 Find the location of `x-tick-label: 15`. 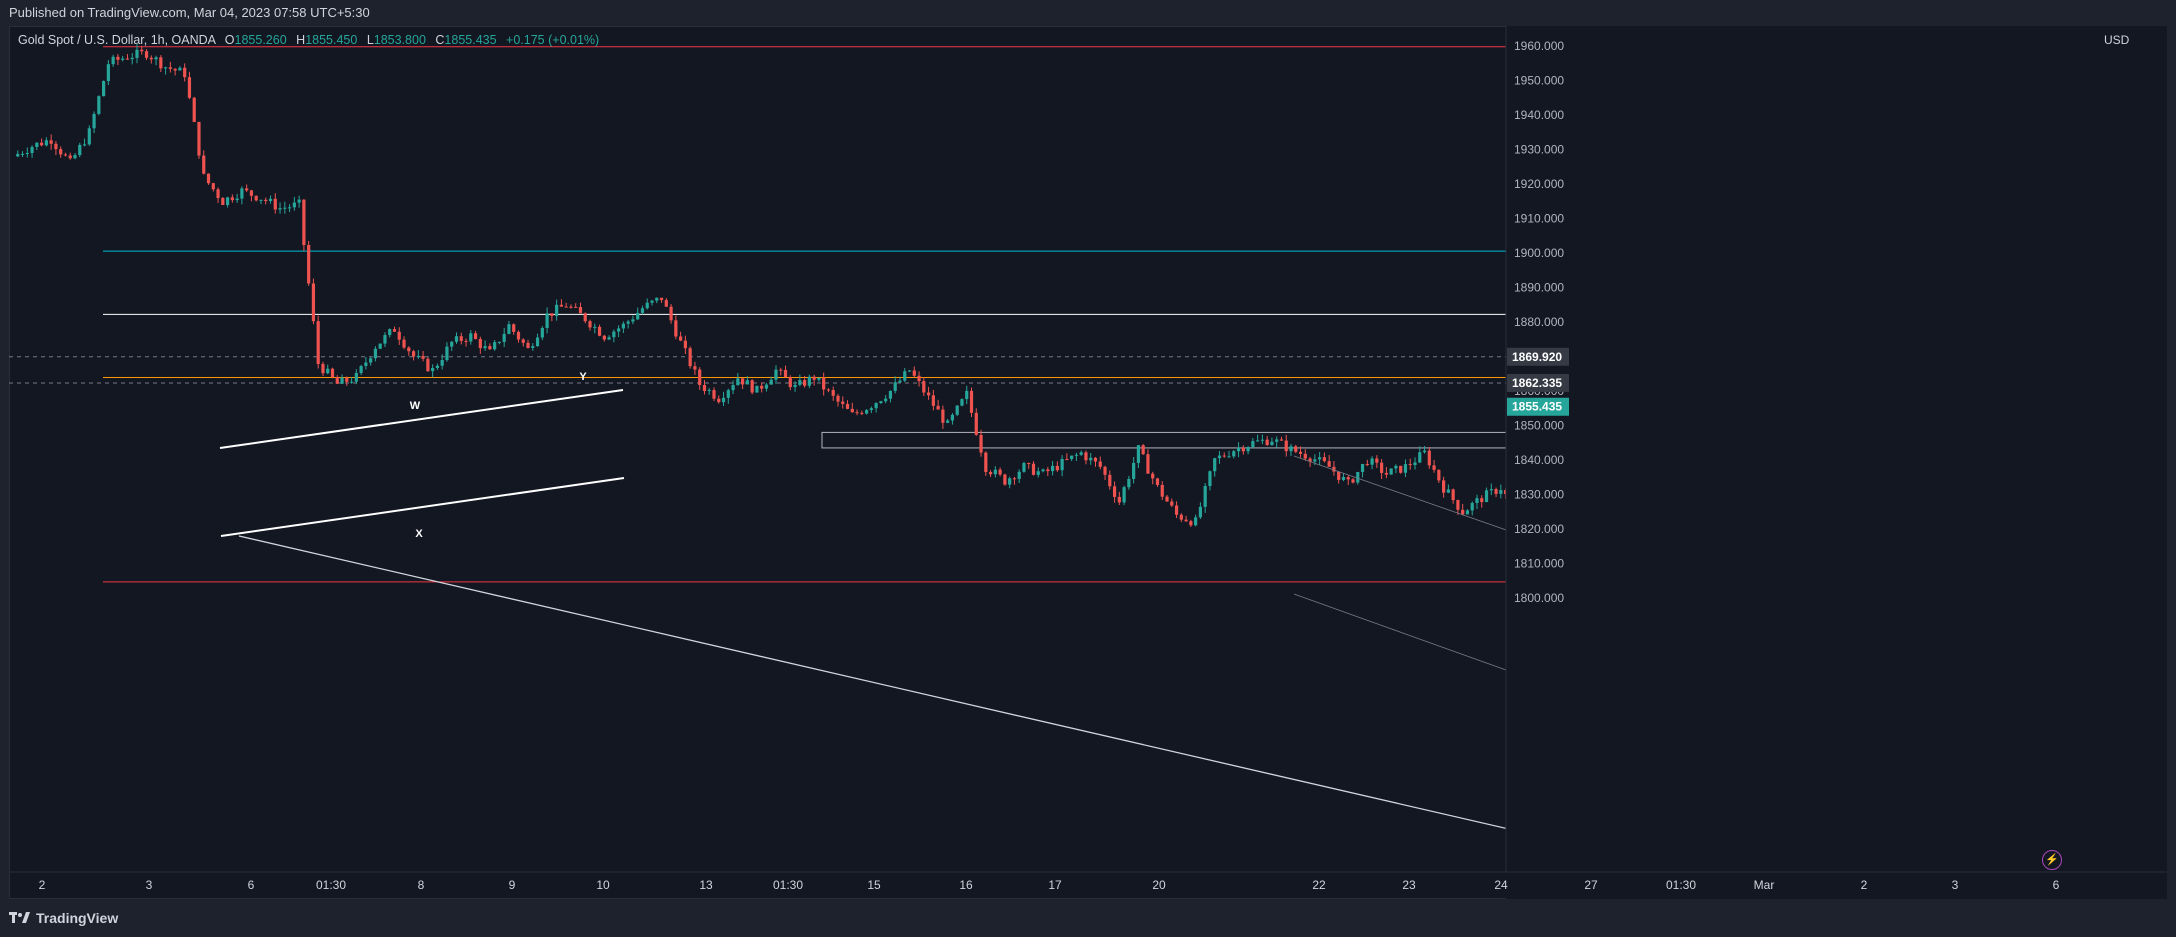

x-tick-label: 15 is located at coordinates (874, 885).